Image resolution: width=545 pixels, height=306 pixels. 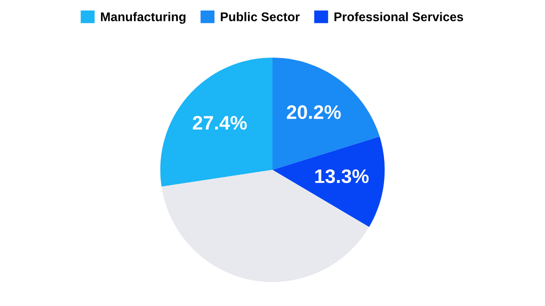 What do you see at coordinates (260, 17) in the screenshot?
I see `legend-label: Public Sector` at bounding box center [260, 17].